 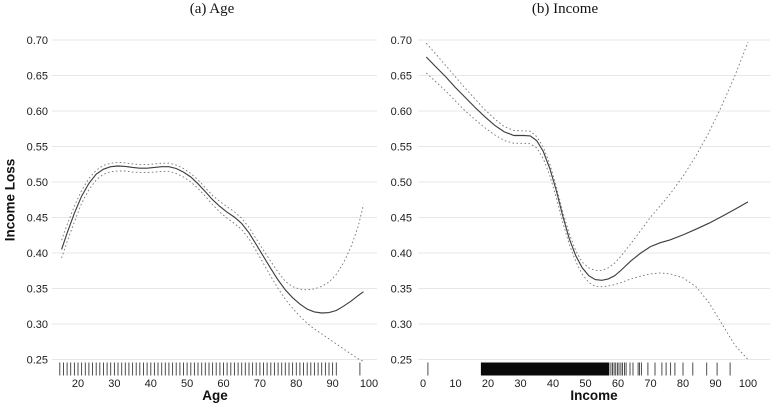 I want to click on x-tick-label: 0, so click(x=423, y=384).